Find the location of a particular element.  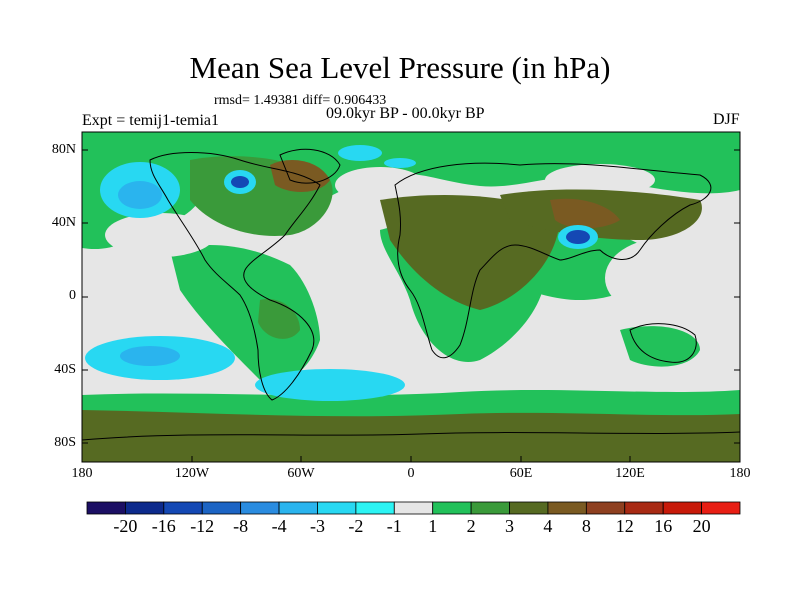

y-label-40s: 40S is located at coordinates (65, 369).